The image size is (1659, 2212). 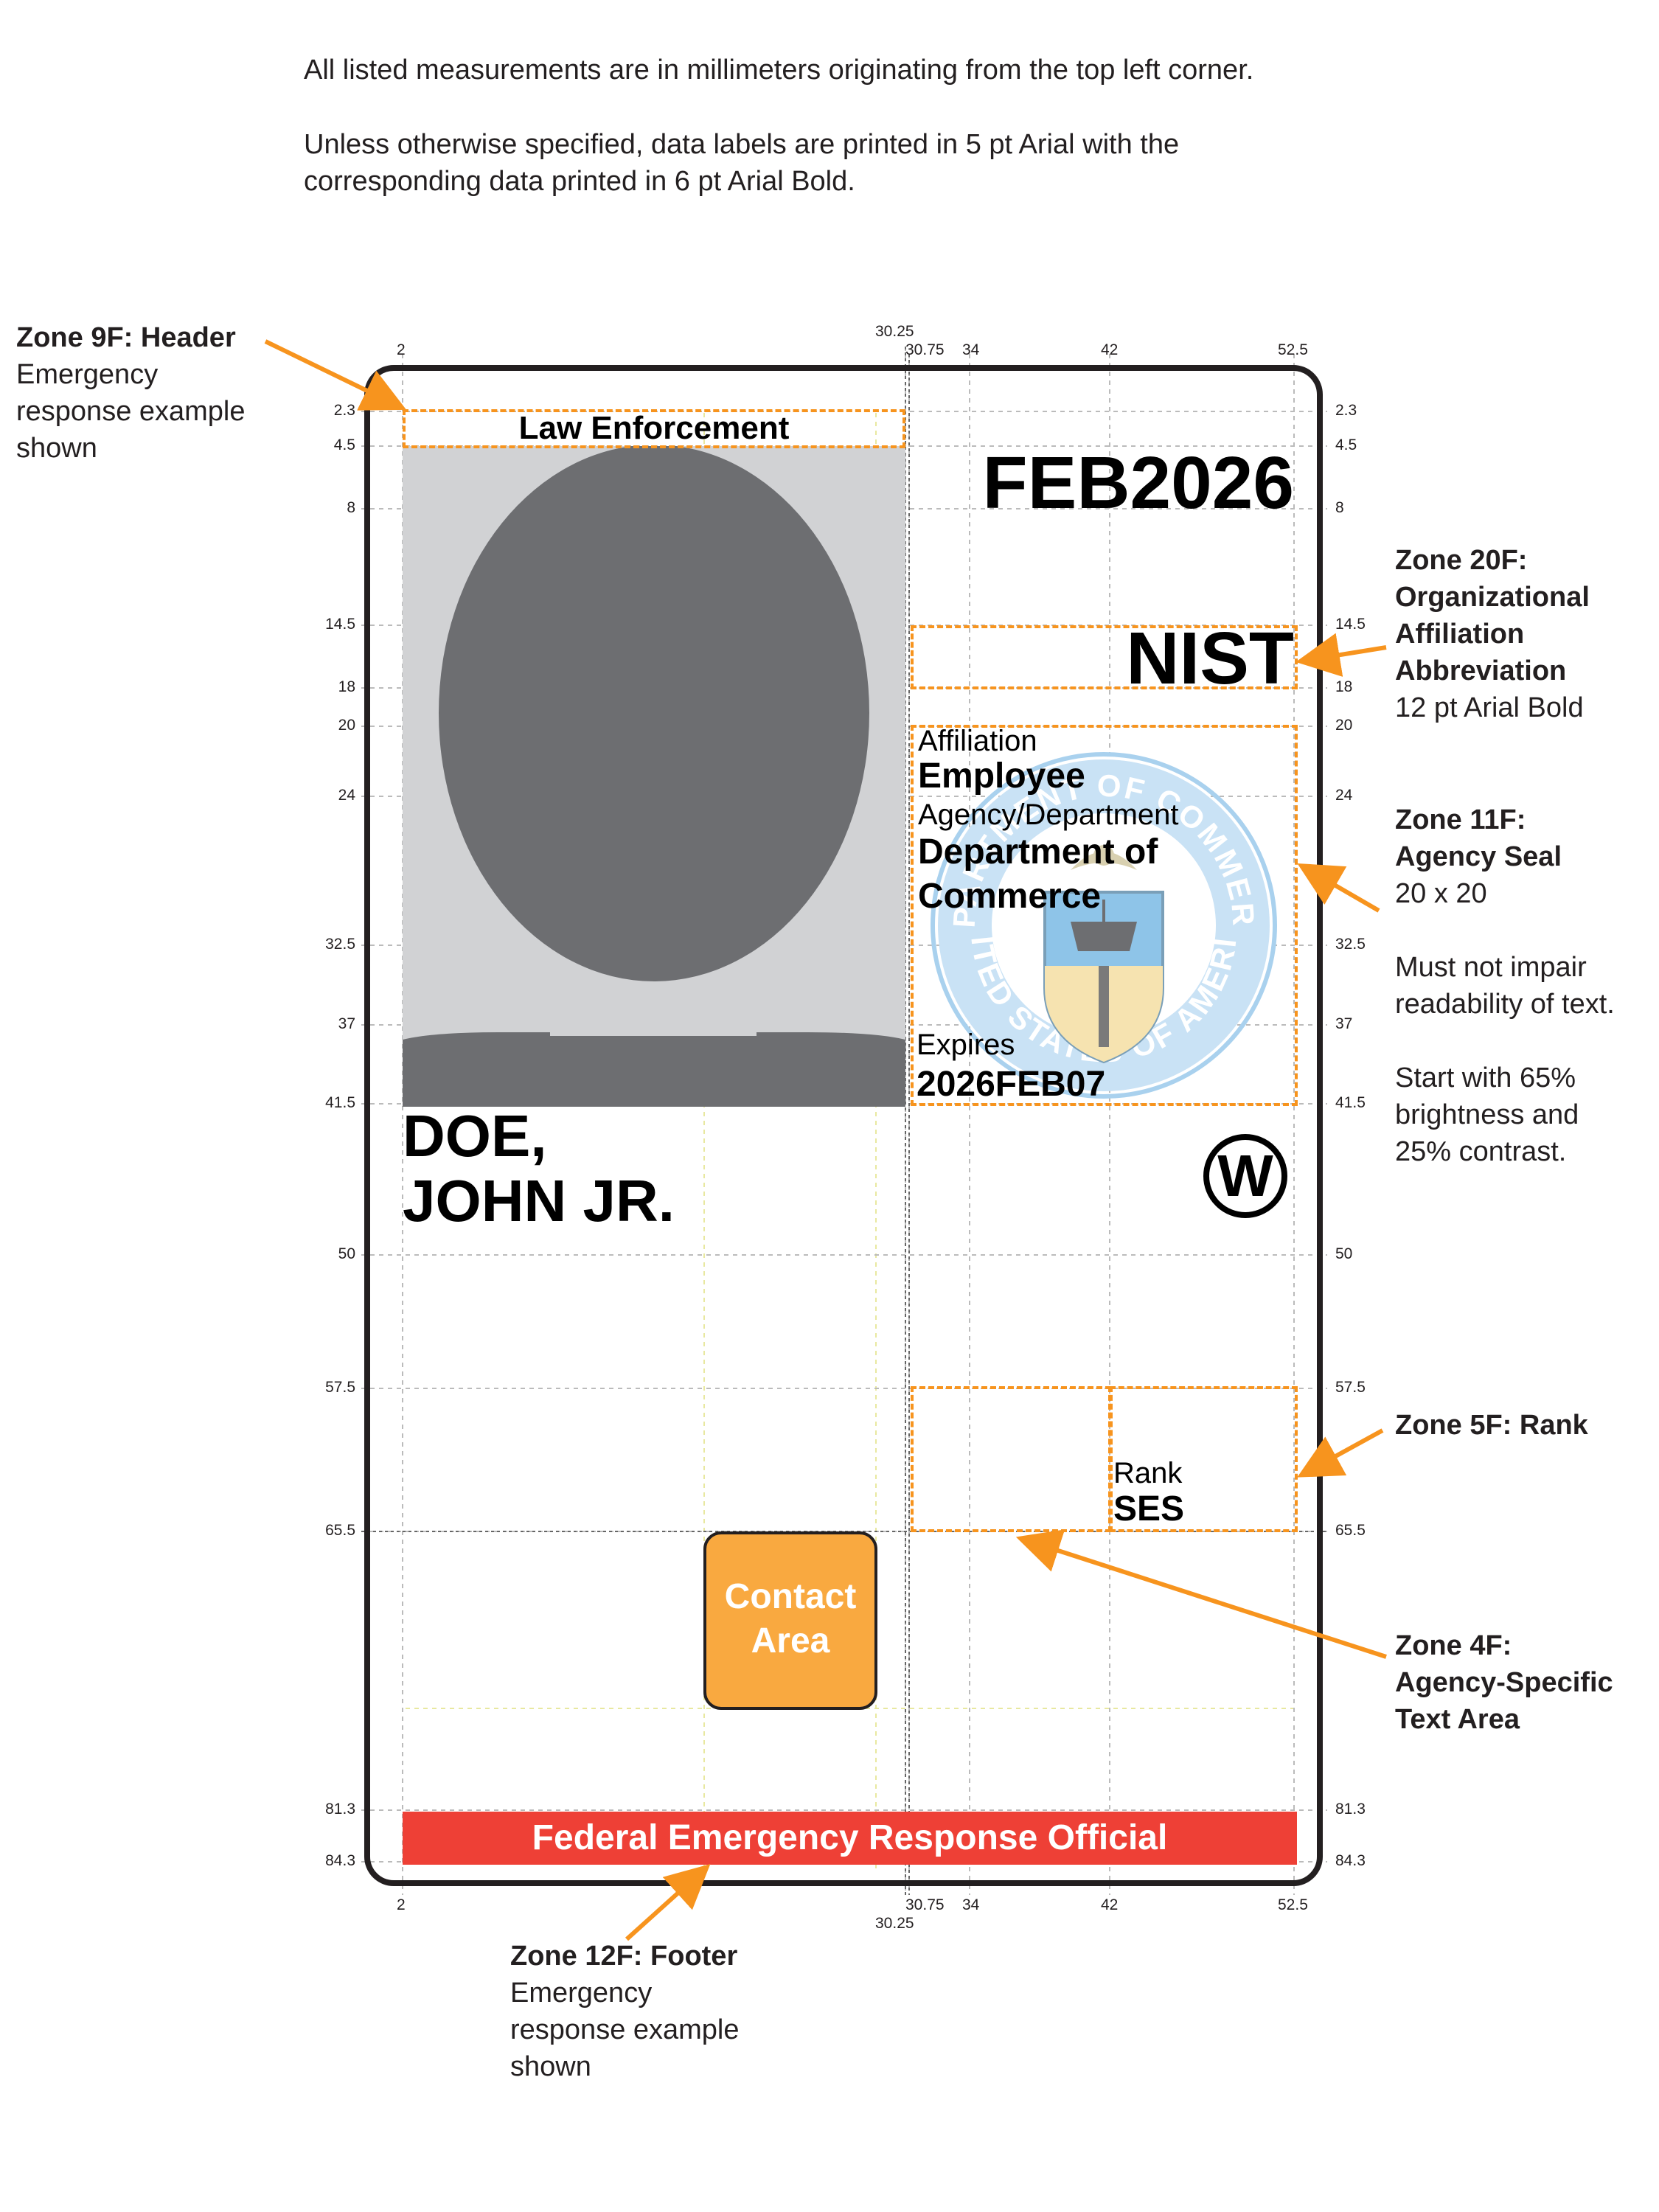 I want to click on annotation-zone-11f-line-2: Must not impair, so click(x=1491, y=967).